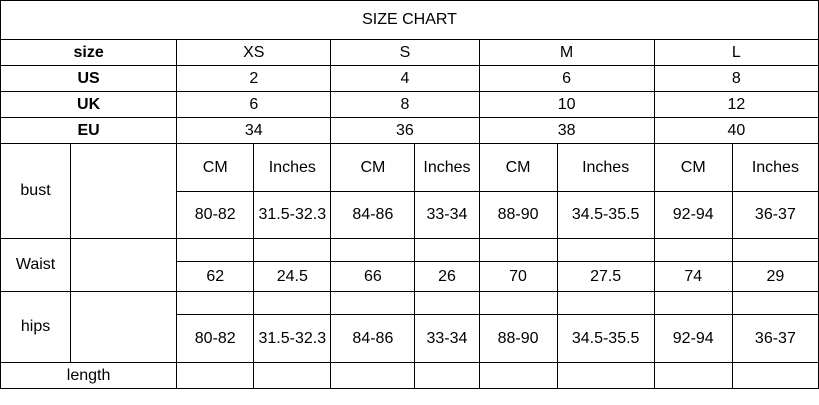  I want to click on bust-value-l-inches: 36-37, so click(775, 215).